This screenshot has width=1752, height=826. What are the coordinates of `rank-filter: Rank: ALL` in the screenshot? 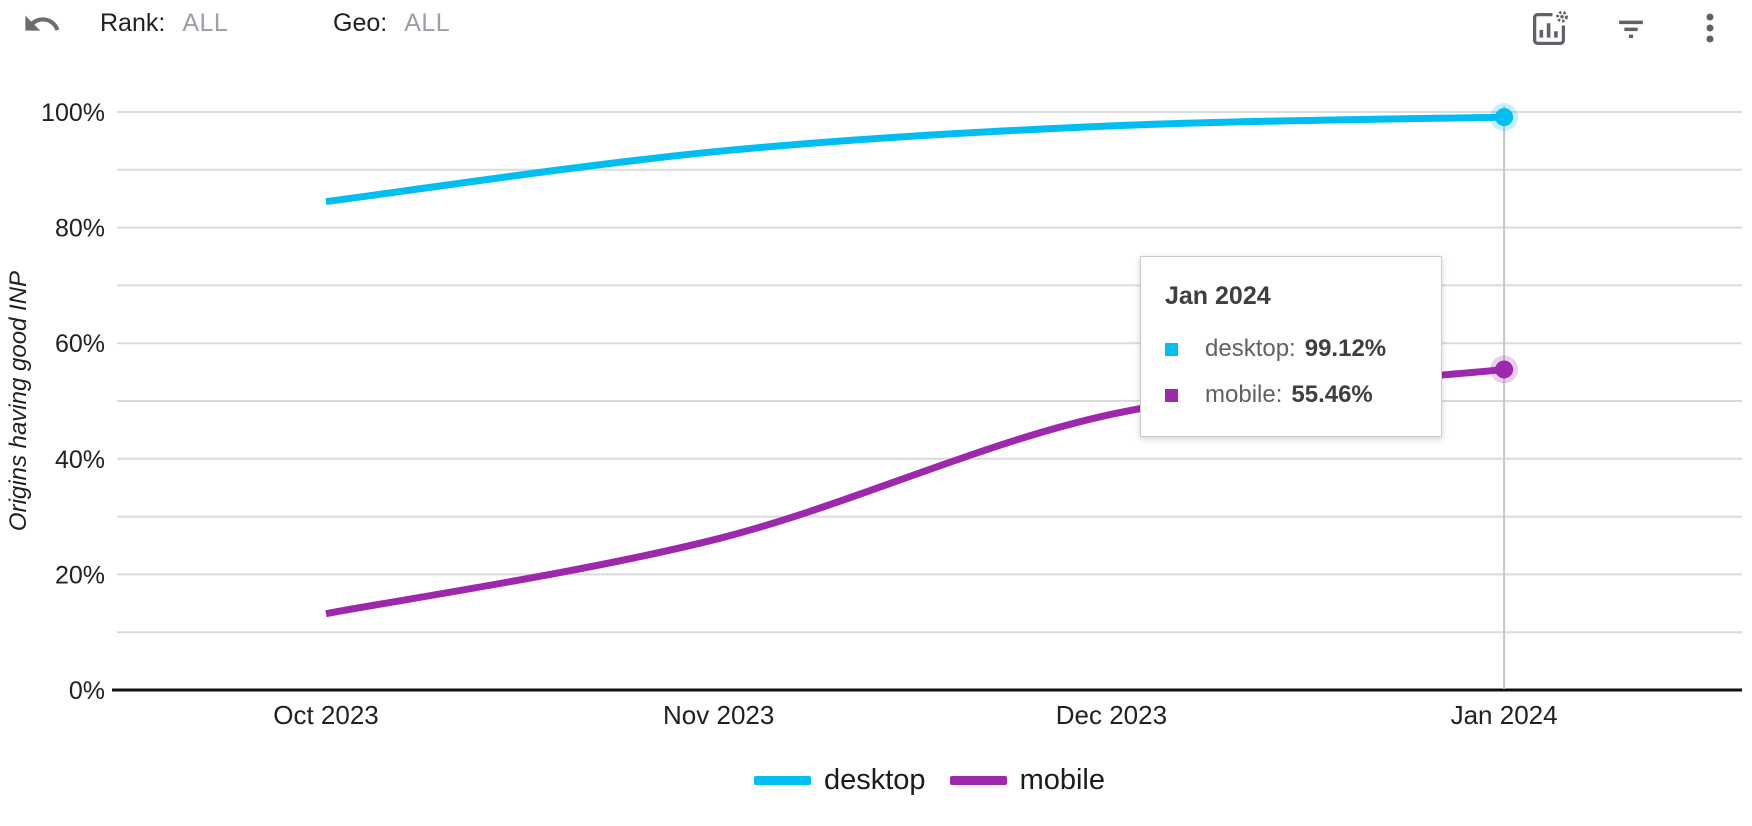 It's located at (164, 23).